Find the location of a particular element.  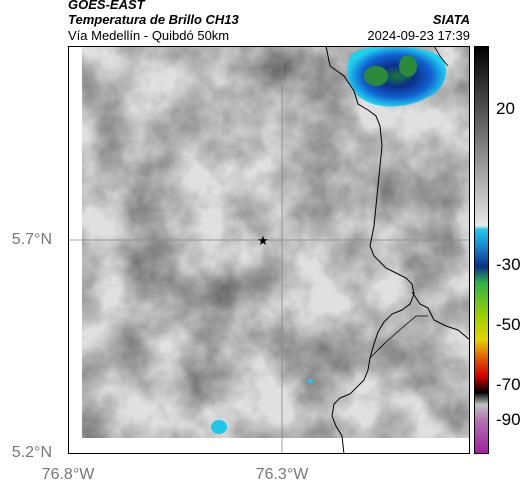

route-subtitle: Vía Medellín - Quibdó 50km is located at coordinates (149, 35).